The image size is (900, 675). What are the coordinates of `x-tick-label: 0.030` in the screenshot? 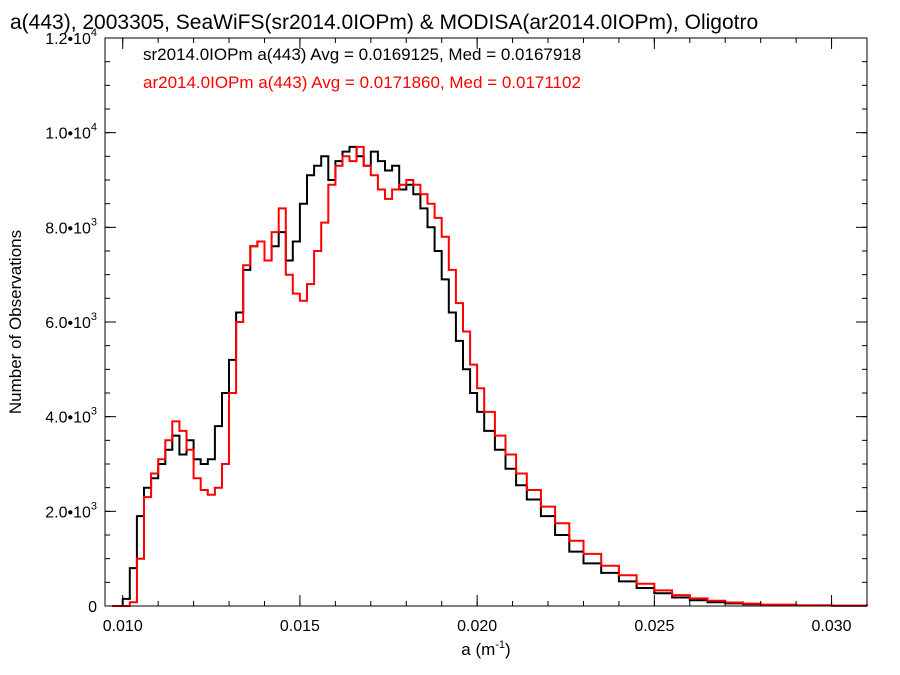 It's located at (832, 626).